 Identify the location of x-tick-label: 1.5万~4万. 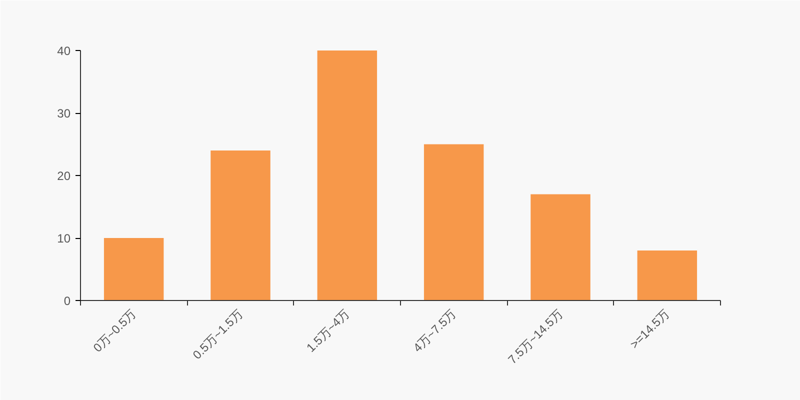
(328, 330).